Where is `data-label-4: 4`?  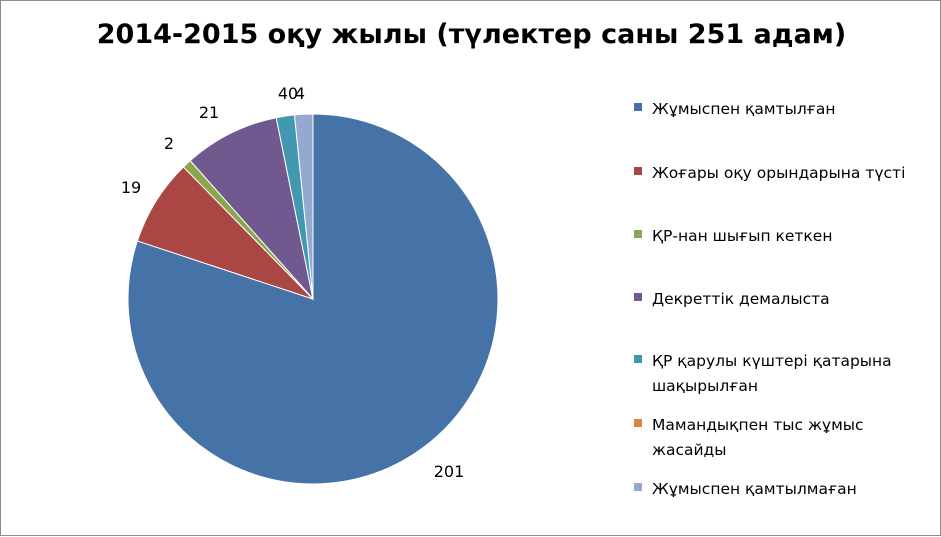
data-label-4: 4 is located at coordinates (283, 93).